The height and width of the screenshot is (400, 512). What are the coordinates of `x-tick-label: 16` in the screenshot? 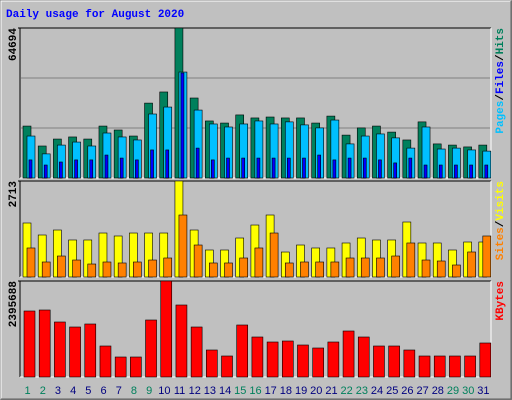 It's located at (255, 391).